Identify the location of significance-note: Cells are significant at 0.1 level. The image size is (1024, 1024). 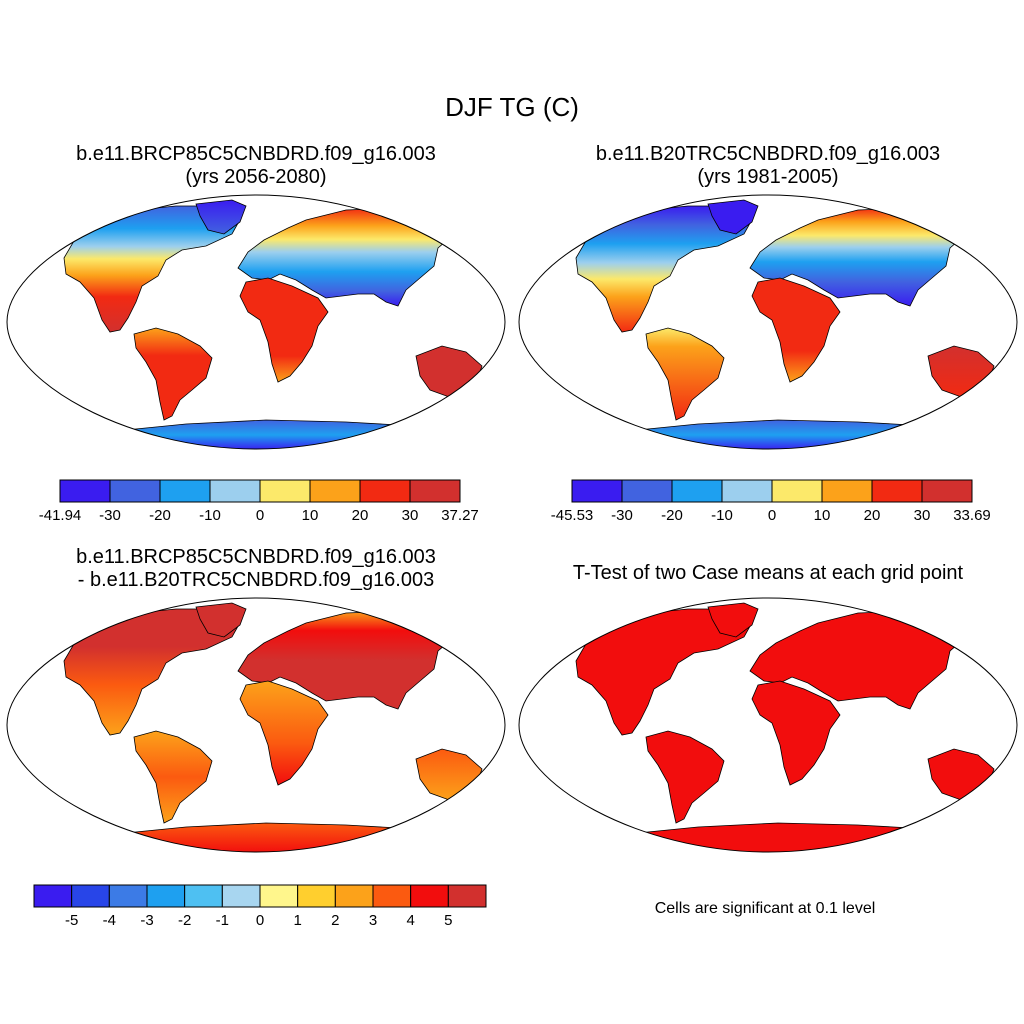
(765, 908).